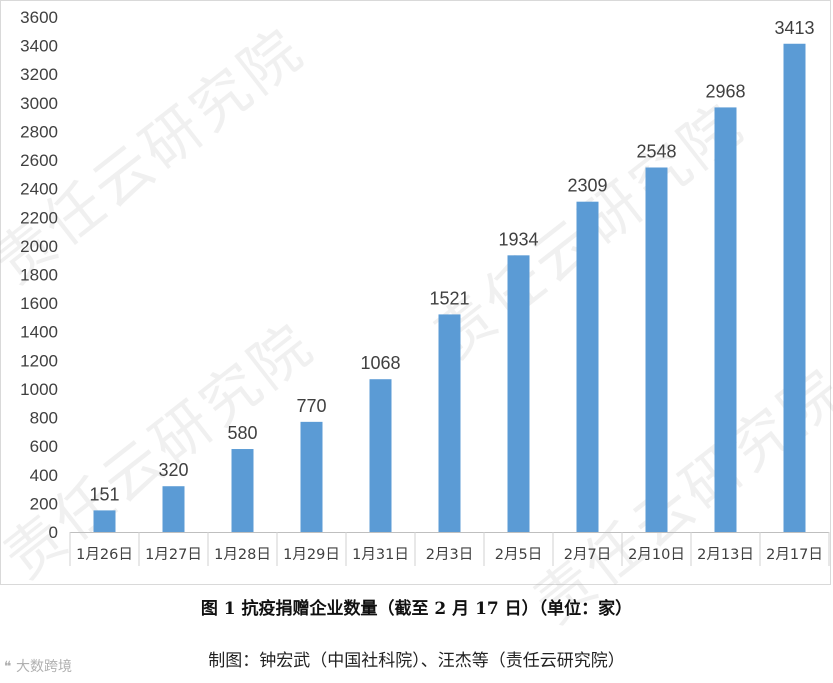 This screenshot has width=833, height=683. I want to click on x-tick-label: 2月5日, so click(518, 555).